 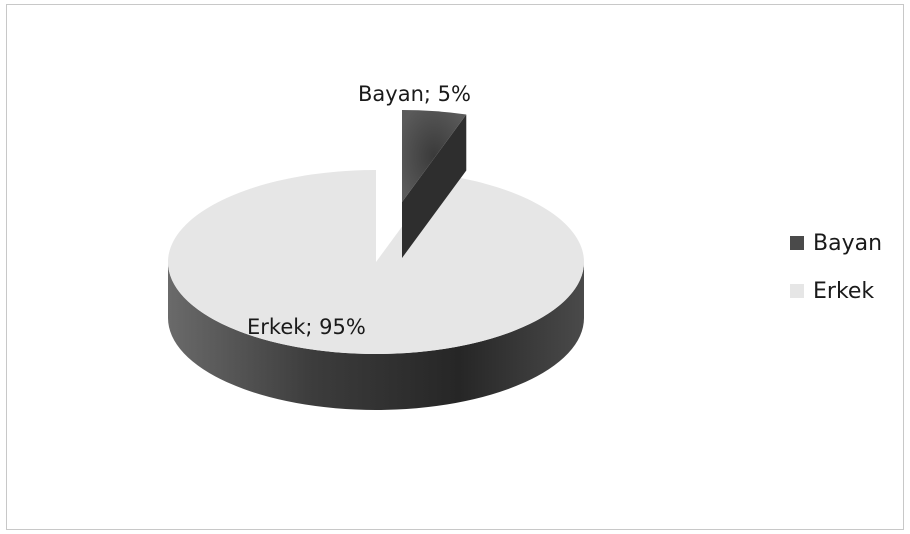 I want to click on legend-item-bayan: Bayan, so click(x=836, y=243).